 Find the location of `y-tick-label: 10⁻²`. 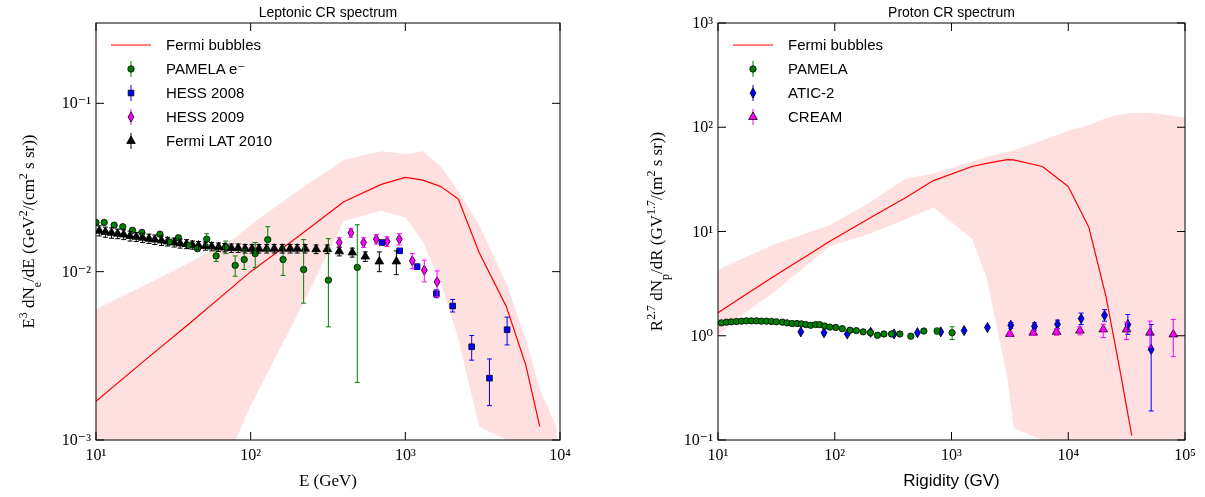

y-tick-label: 10⁻² is located at coordinates (76, 271).